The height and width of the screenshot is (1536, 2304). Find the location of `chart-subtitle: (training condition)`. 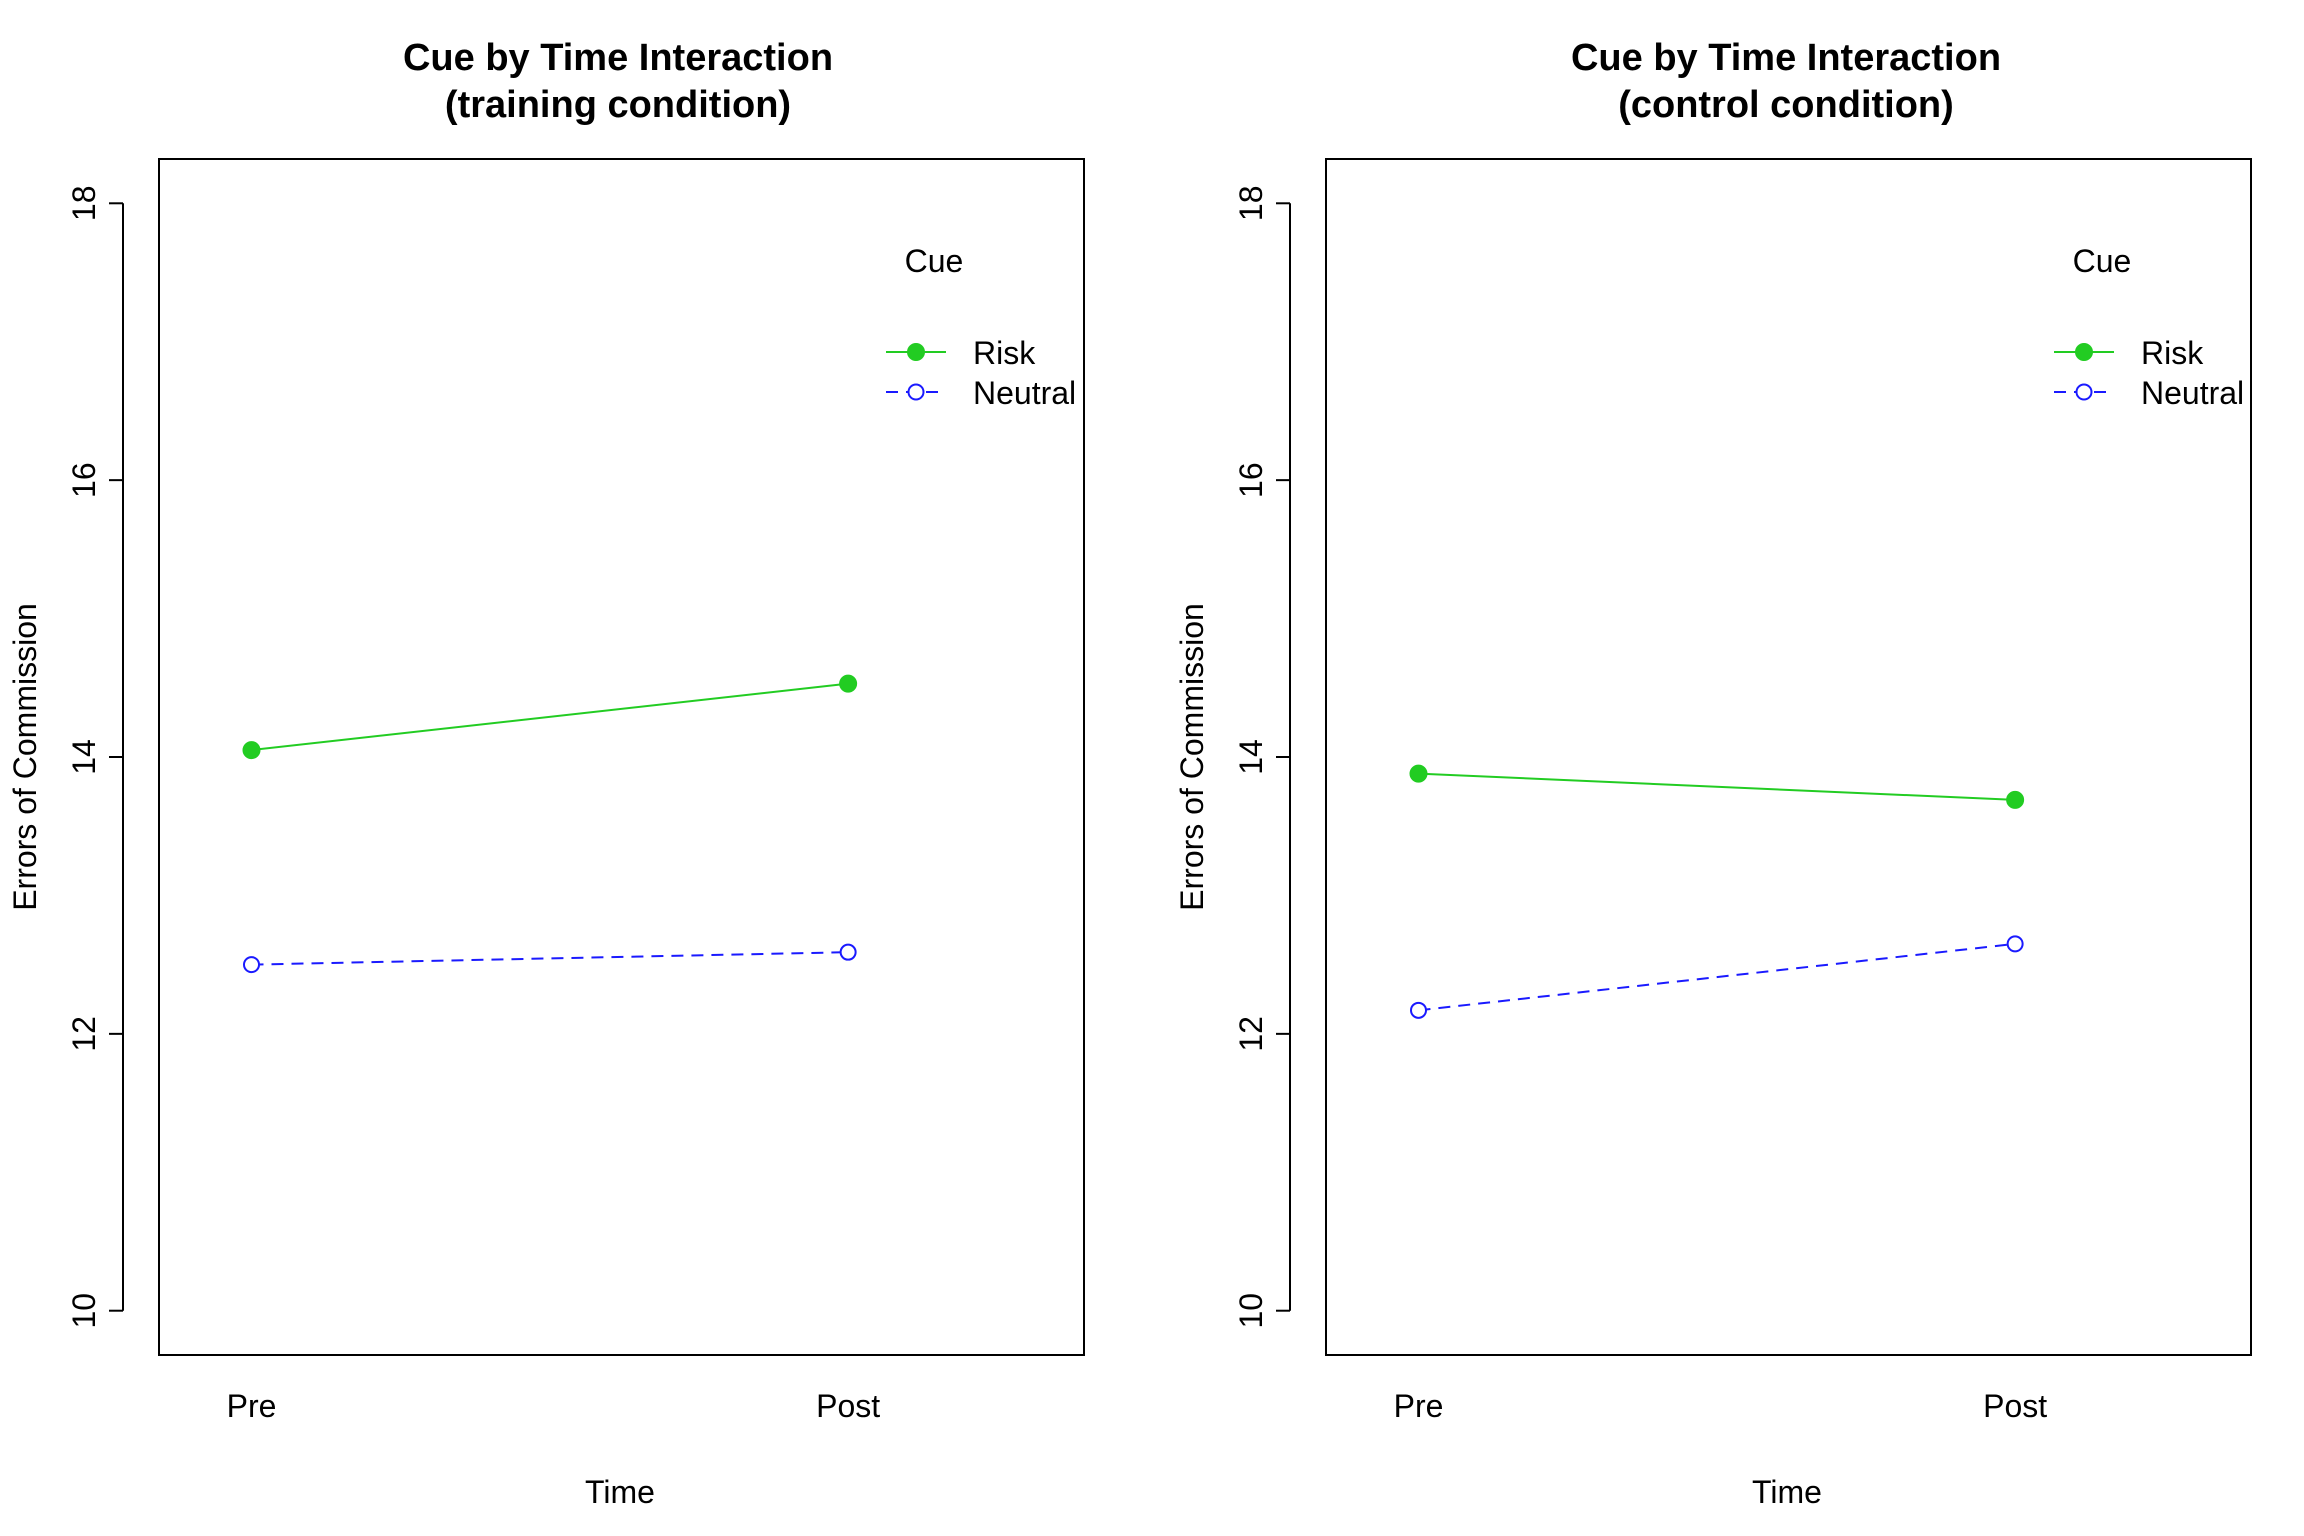

chart-subtitle: (training condition) is located at coordinates (618, 105).